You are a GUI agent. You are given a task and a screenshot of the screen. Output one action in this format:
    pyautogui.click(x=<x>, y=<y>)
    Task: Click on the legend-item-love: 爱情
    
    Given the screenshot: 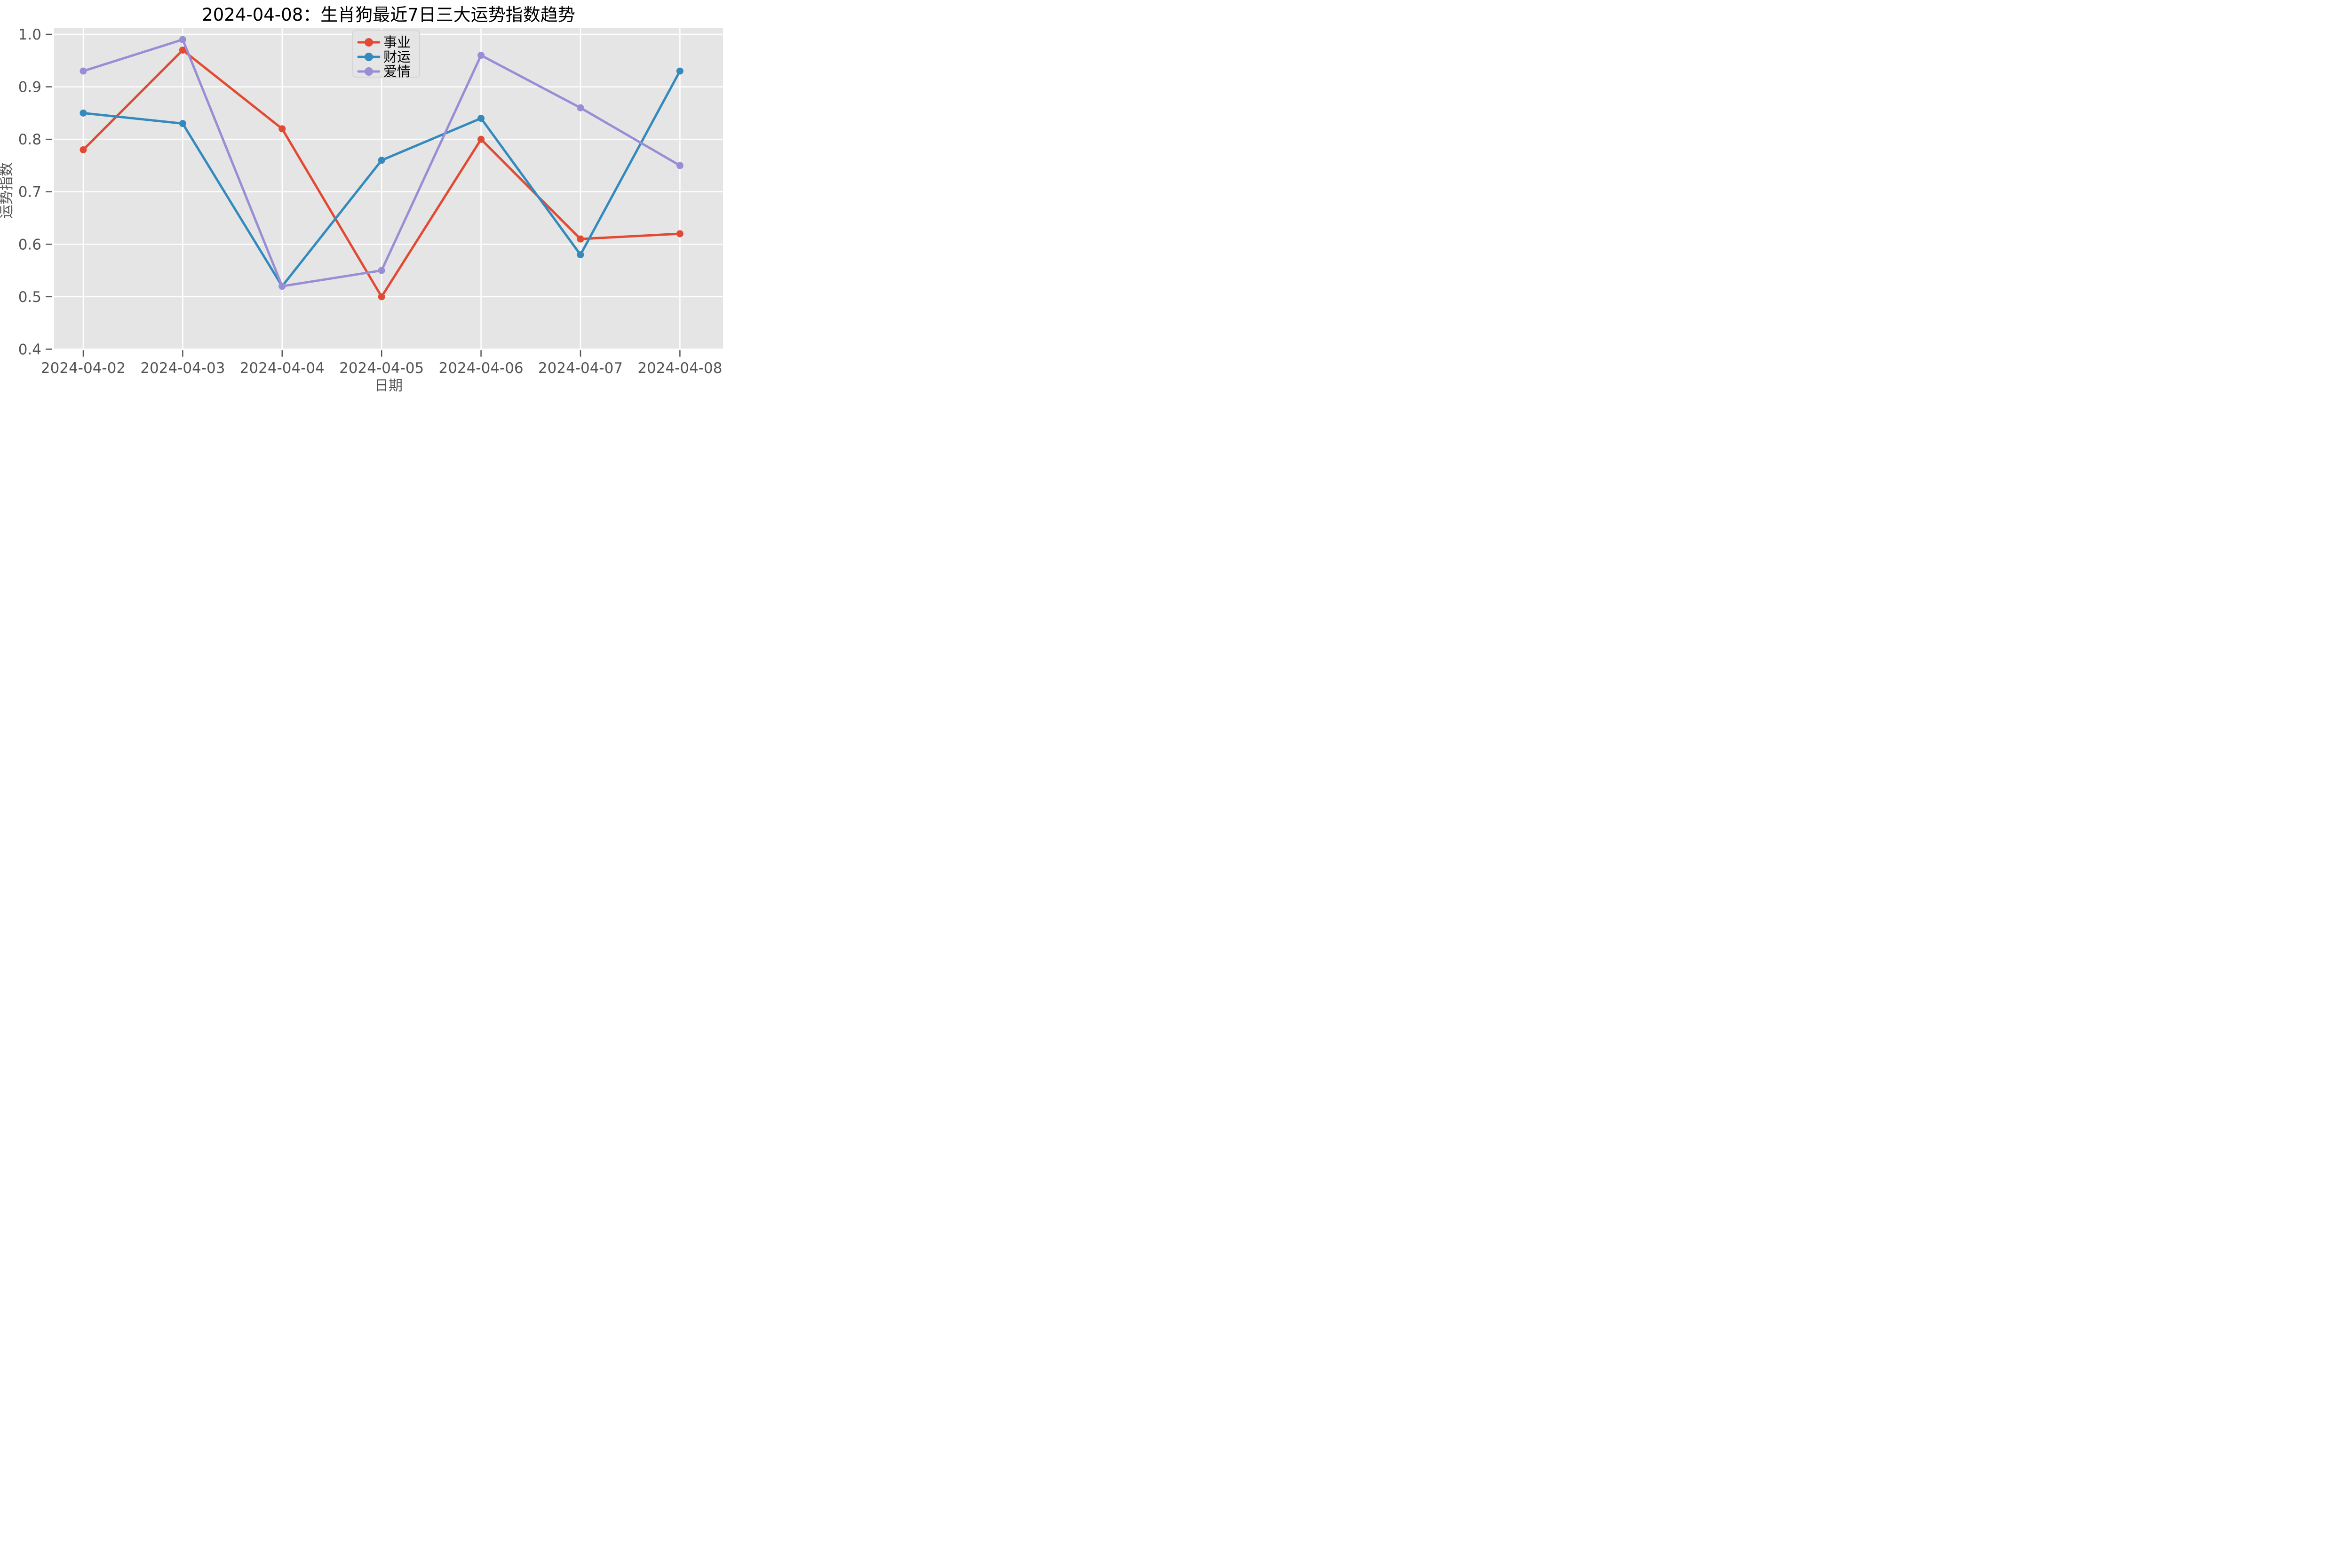 What is the action you would take?
    pyautogui.click(x=384, y=71)
    